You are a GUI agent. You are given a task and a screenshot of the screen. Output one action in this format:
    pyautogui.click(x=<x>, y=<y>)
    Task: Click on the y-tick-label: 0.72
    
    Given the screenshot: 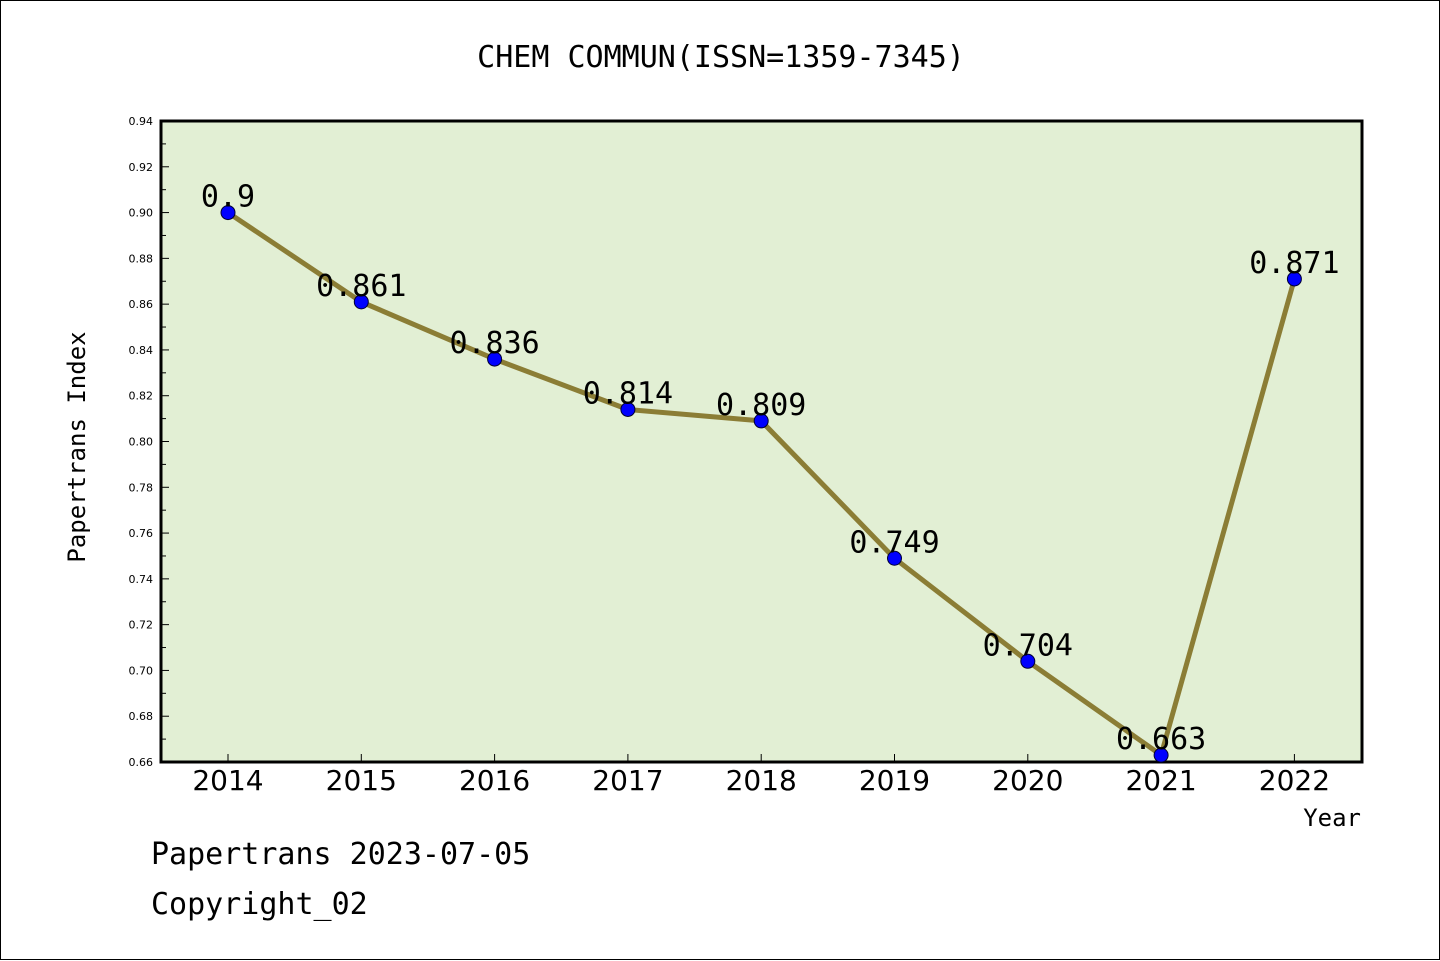 What is the action you would take?
    pyautogui.click(x=141, y=625)
    